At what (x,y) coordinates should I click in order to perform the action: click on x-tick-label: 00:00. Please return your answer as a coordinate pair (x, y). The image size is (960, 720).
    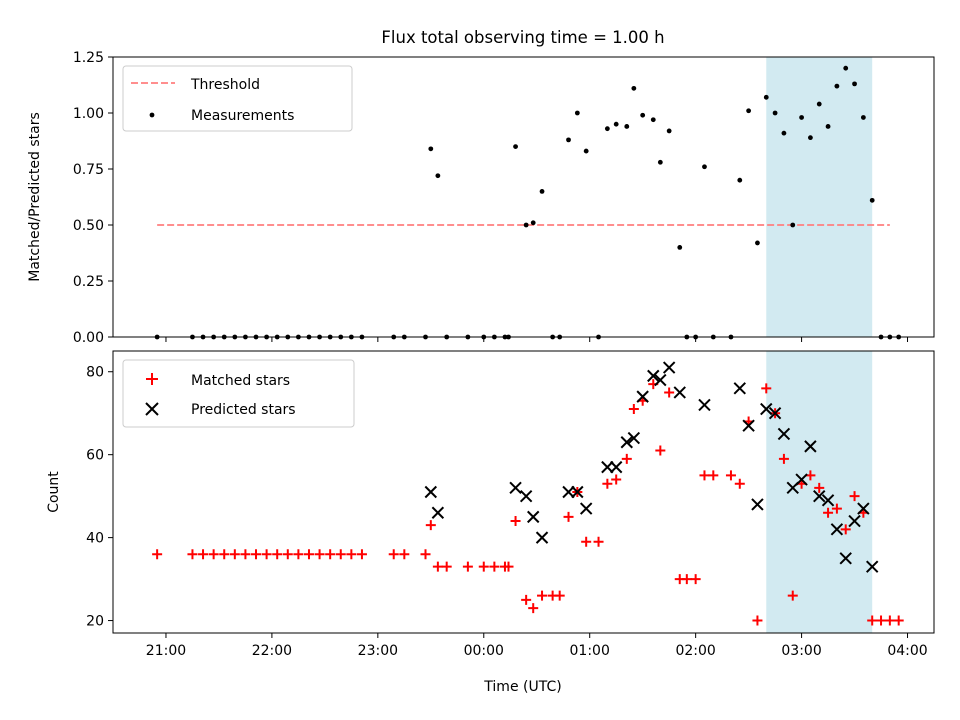
    Looking at the image, I should click on (484, 651).